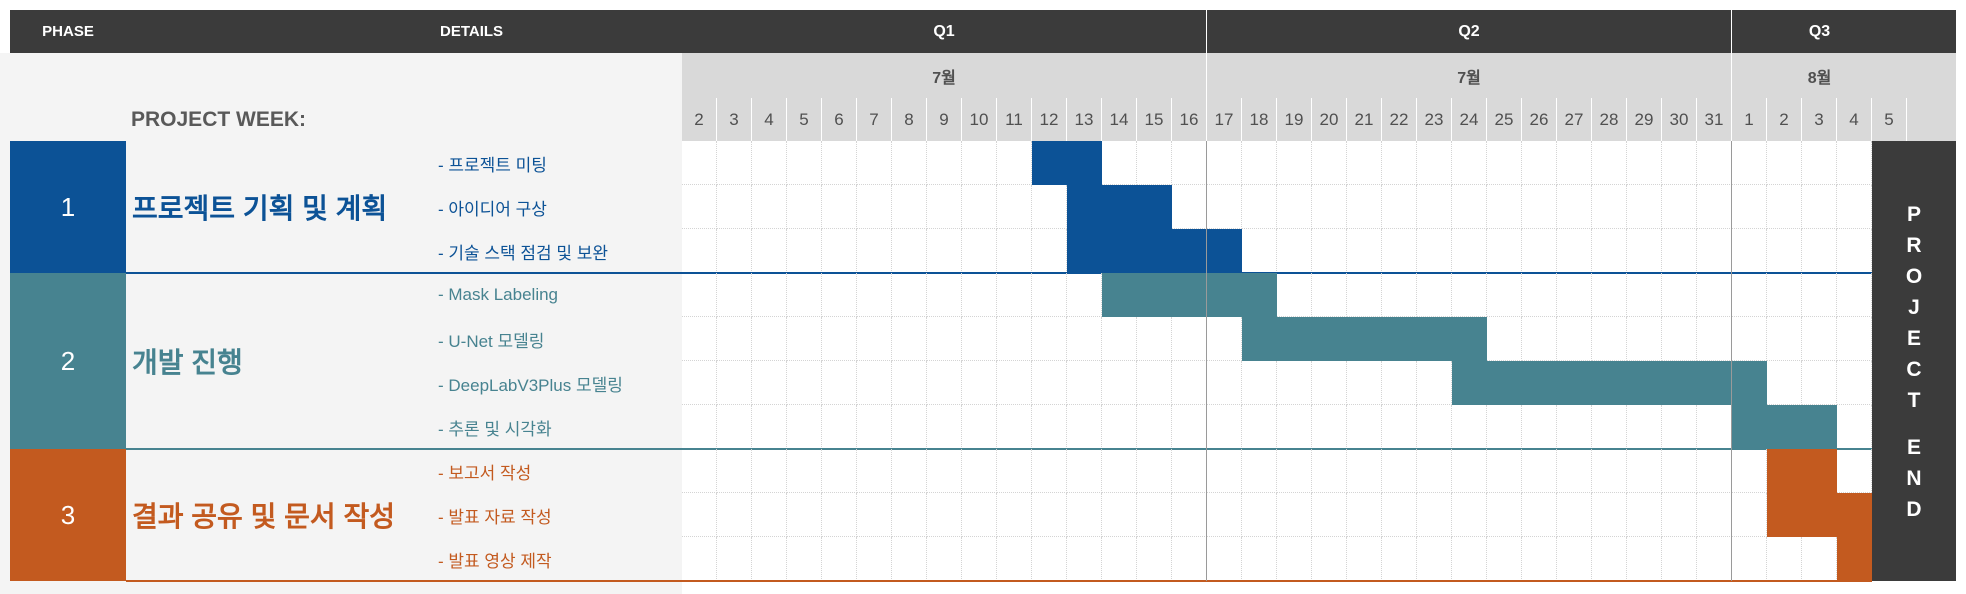  Describe the element at coordinates (1913, 447) in the screenshot. I see `end-marker-letter: E` at that location.